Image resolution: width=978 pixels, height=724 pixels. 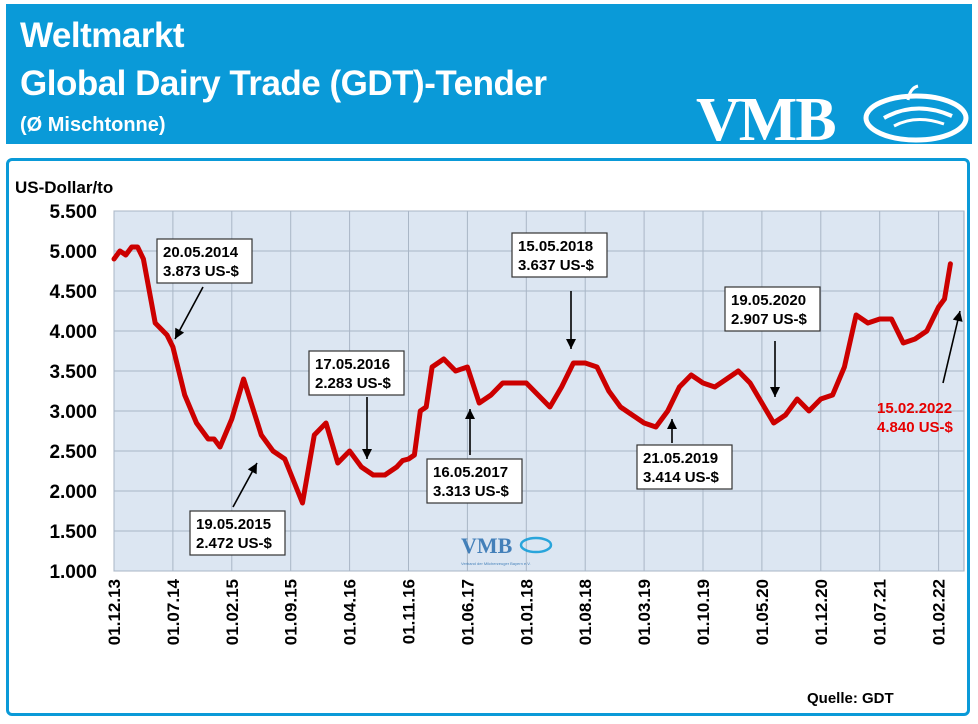 What do you see at coordinates (916, 113) in the screenshot?
I see `logo-emblem-icon` at bounding box center [916, 113].